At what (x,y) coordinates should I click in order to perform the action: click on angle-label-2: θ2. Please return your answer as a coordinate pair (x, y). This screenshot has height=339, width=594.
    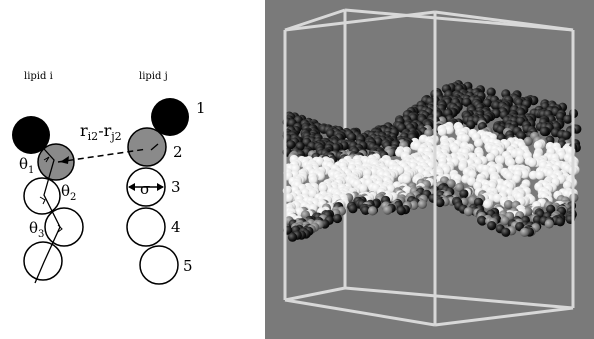
    Looking at the image, I should click on (69, 192).